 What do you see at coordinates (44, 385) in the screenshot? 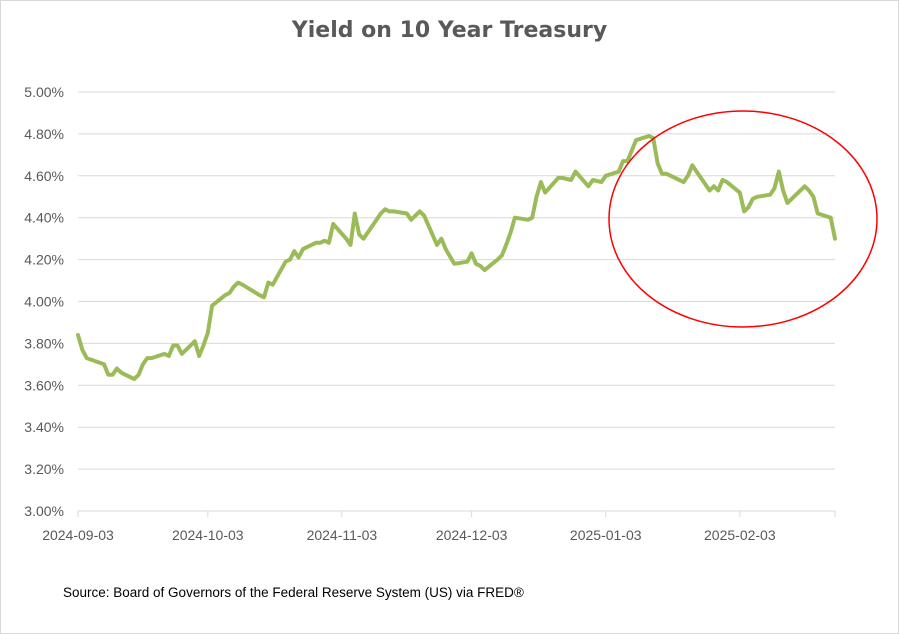
I see `y-tick-label: 3.60%` at bounding box center [44, 385].